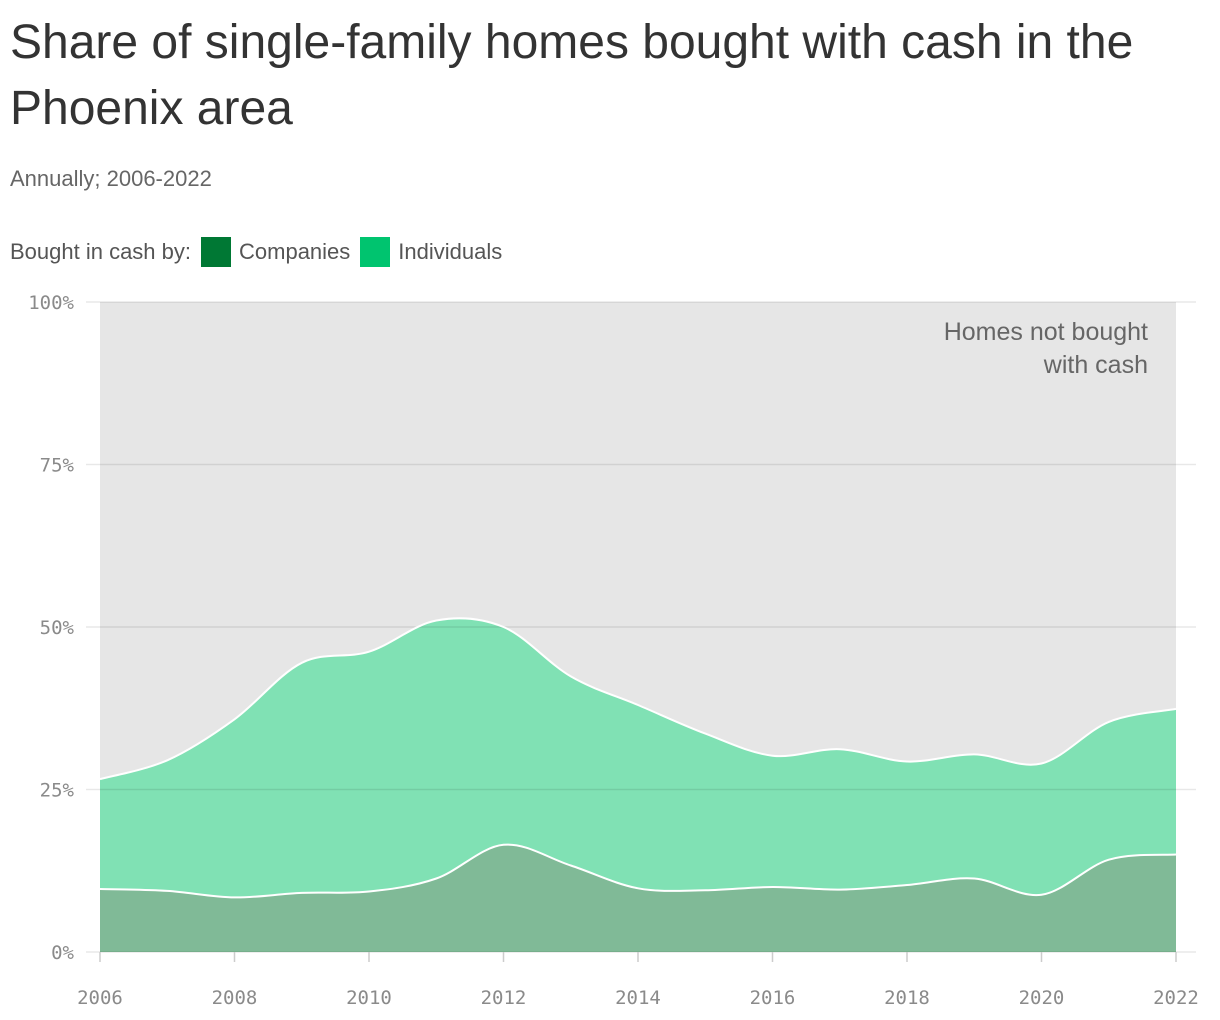 Image resolution: width=1220 pixels, height=1020 pixels. What do you see at coordinates (235, 998) in the screenshot?
I see `x-tick-label: 2008` at bounding box center [235, 998].